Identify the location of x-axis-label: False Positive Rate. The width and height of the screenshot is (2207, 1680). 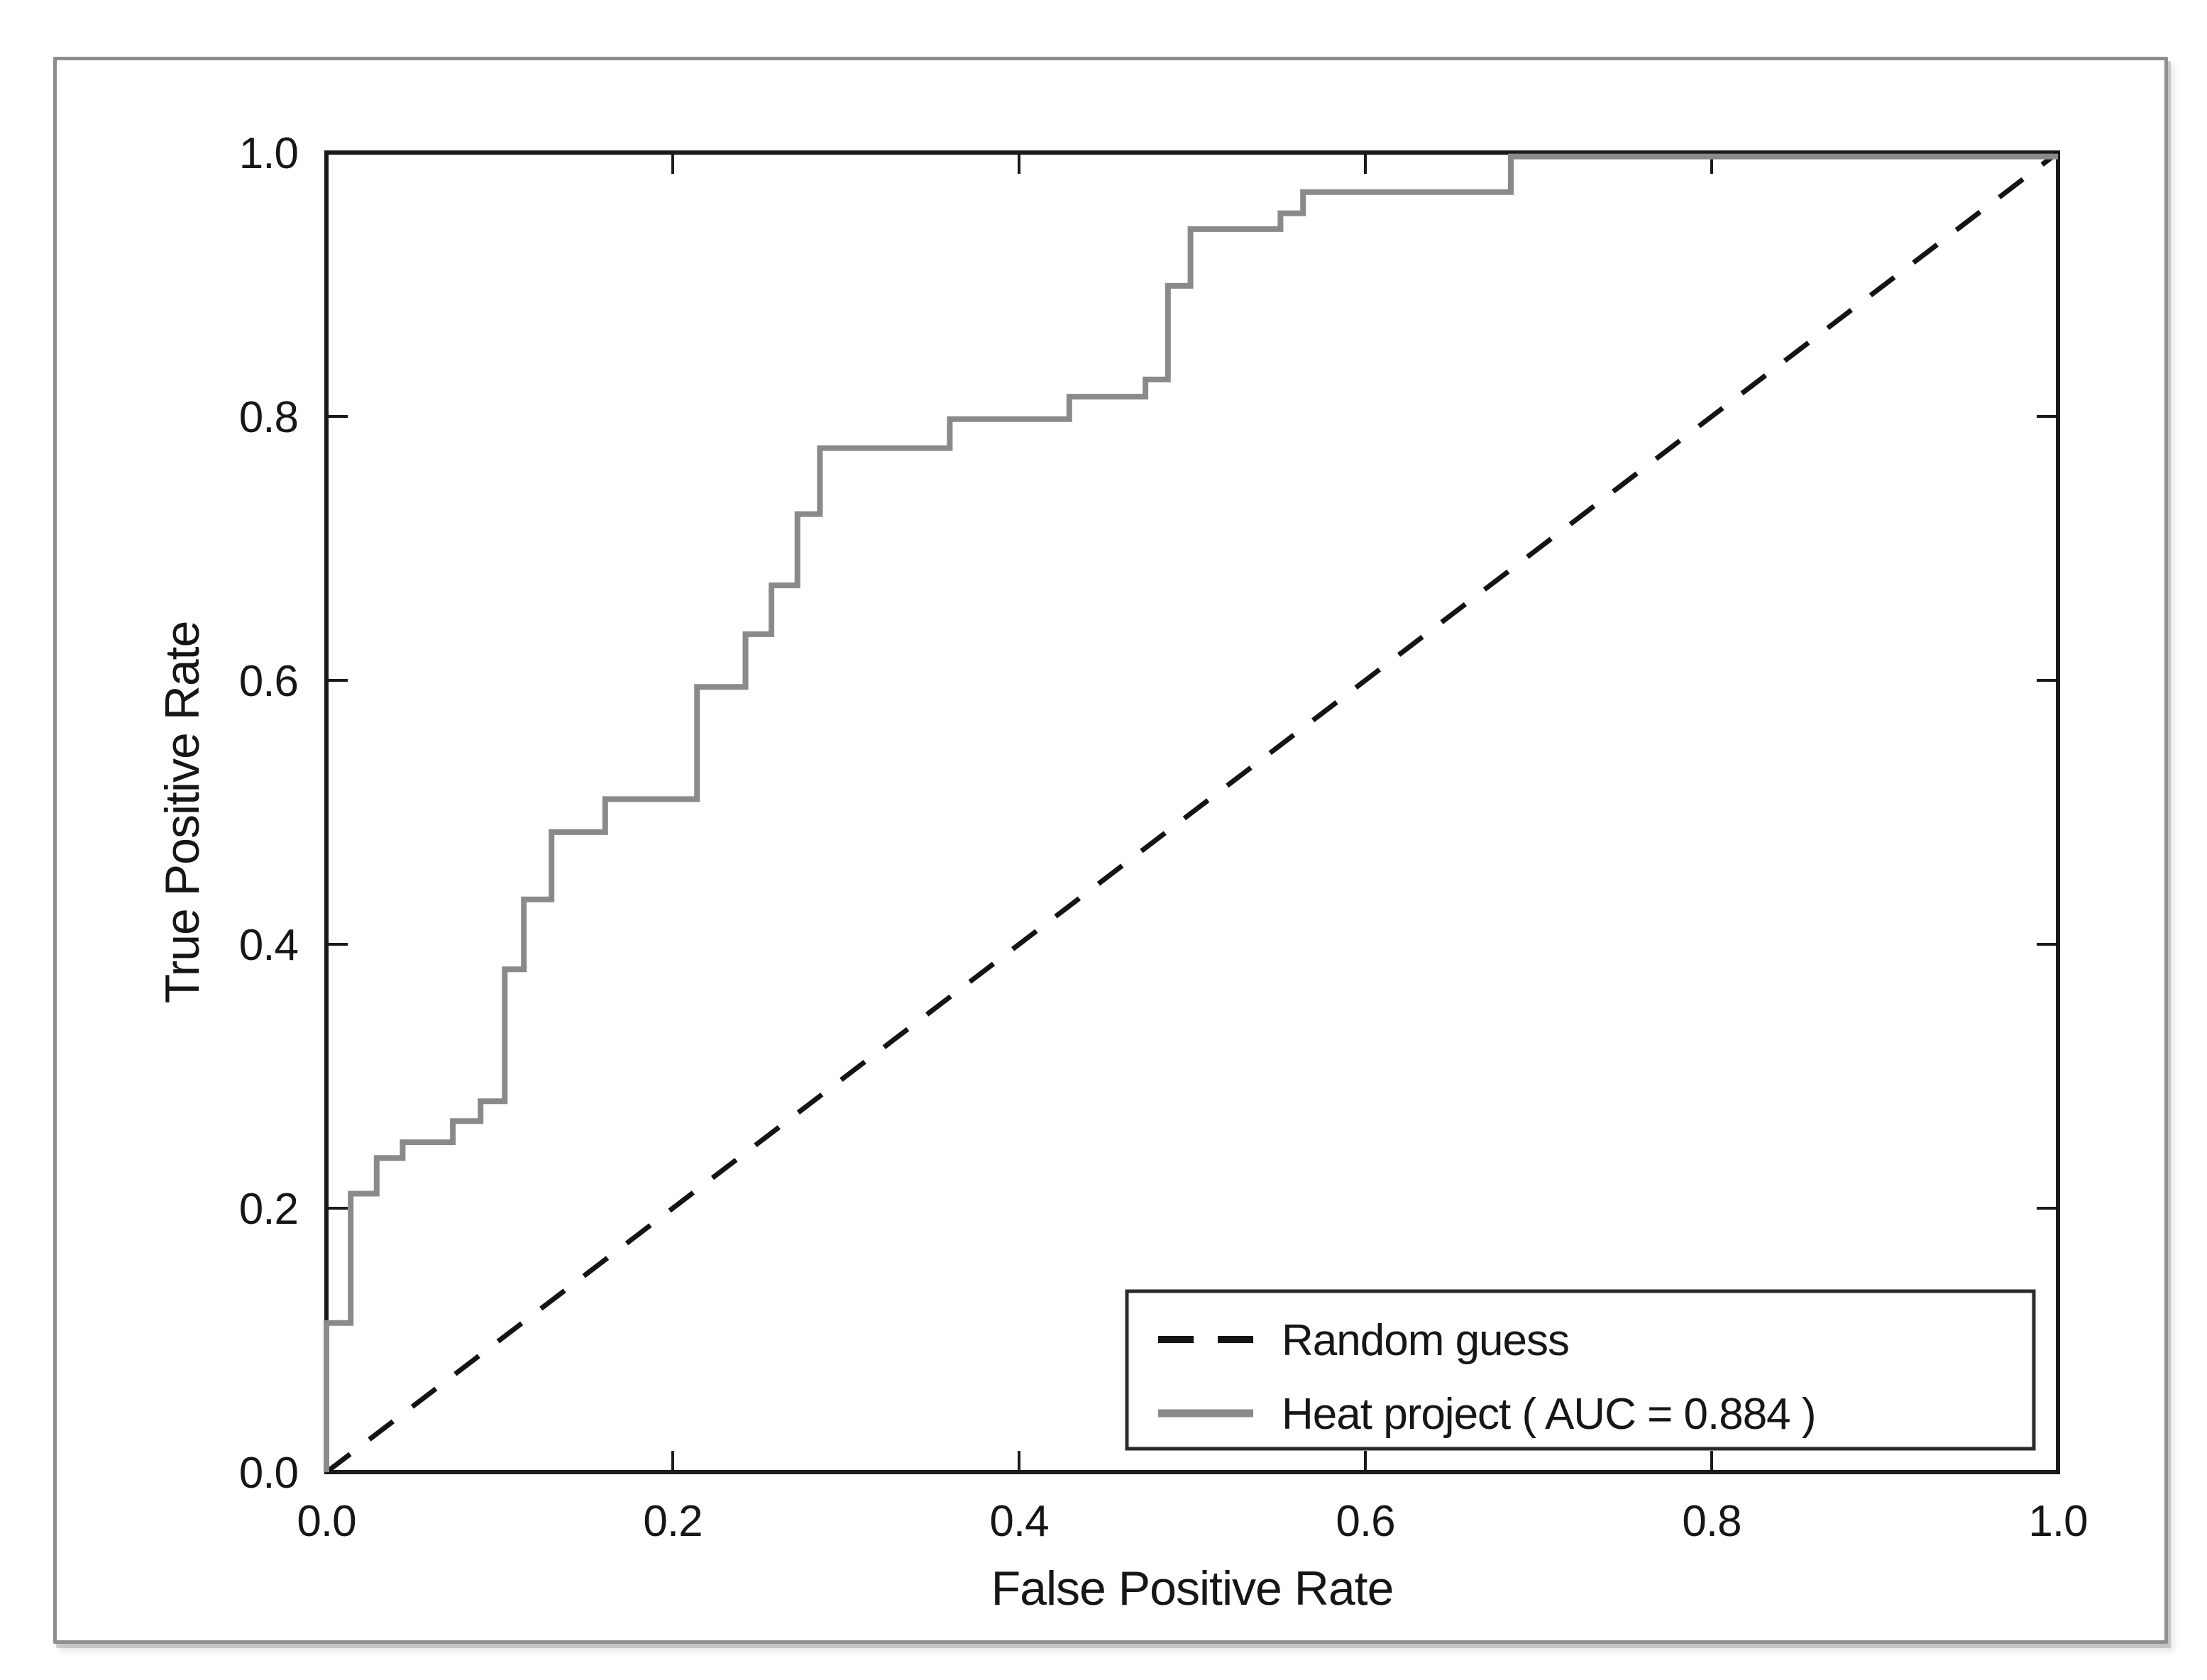
(1192, 1588).